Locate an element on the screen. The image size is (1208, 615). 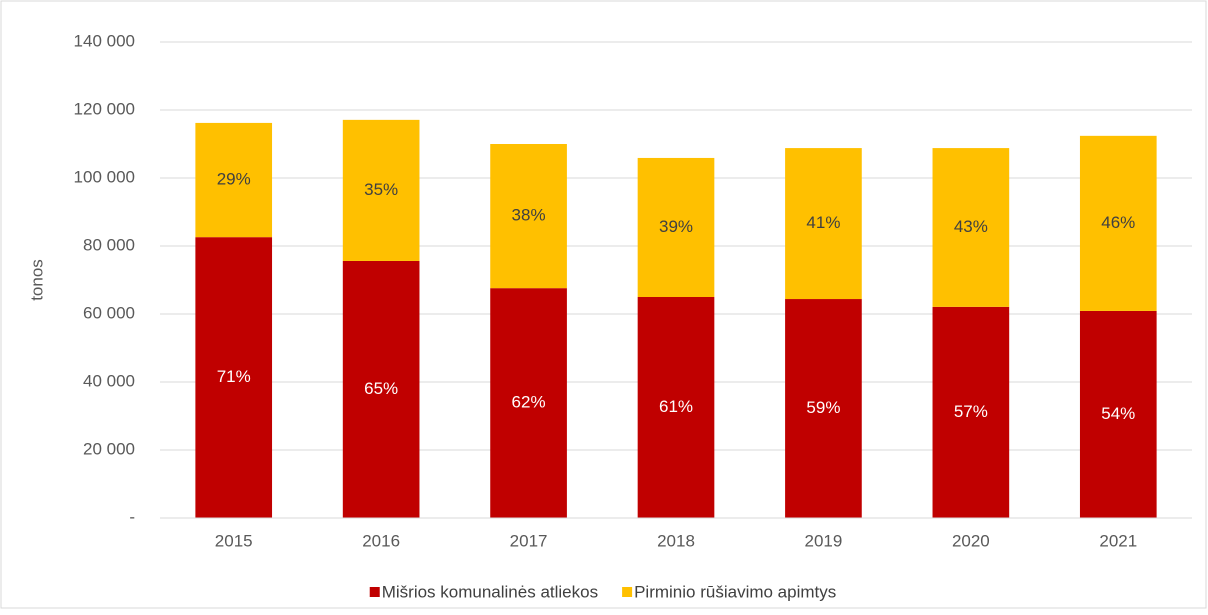
data-label: 39% is located at coordinates (676, 226).